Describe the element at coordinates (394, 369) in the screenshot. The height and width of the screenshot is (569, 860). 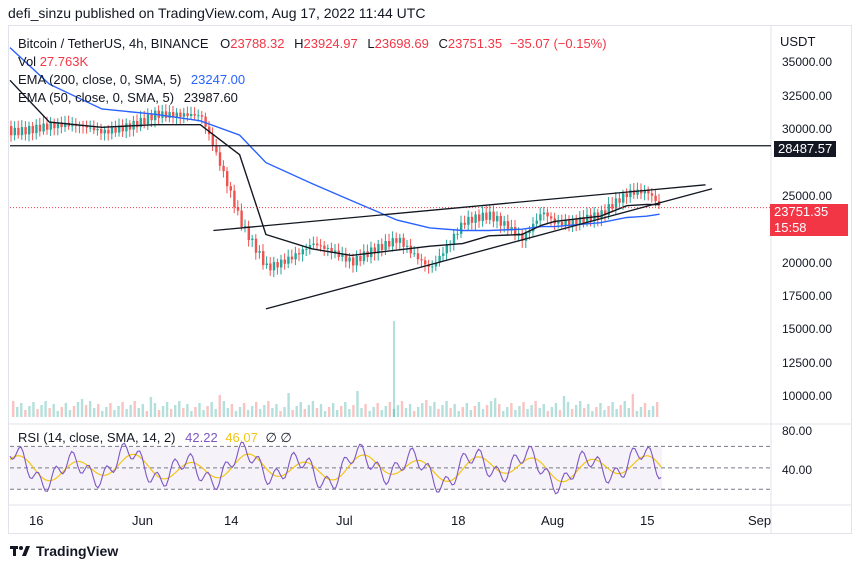
I see `volume-spike-bar` at that location.